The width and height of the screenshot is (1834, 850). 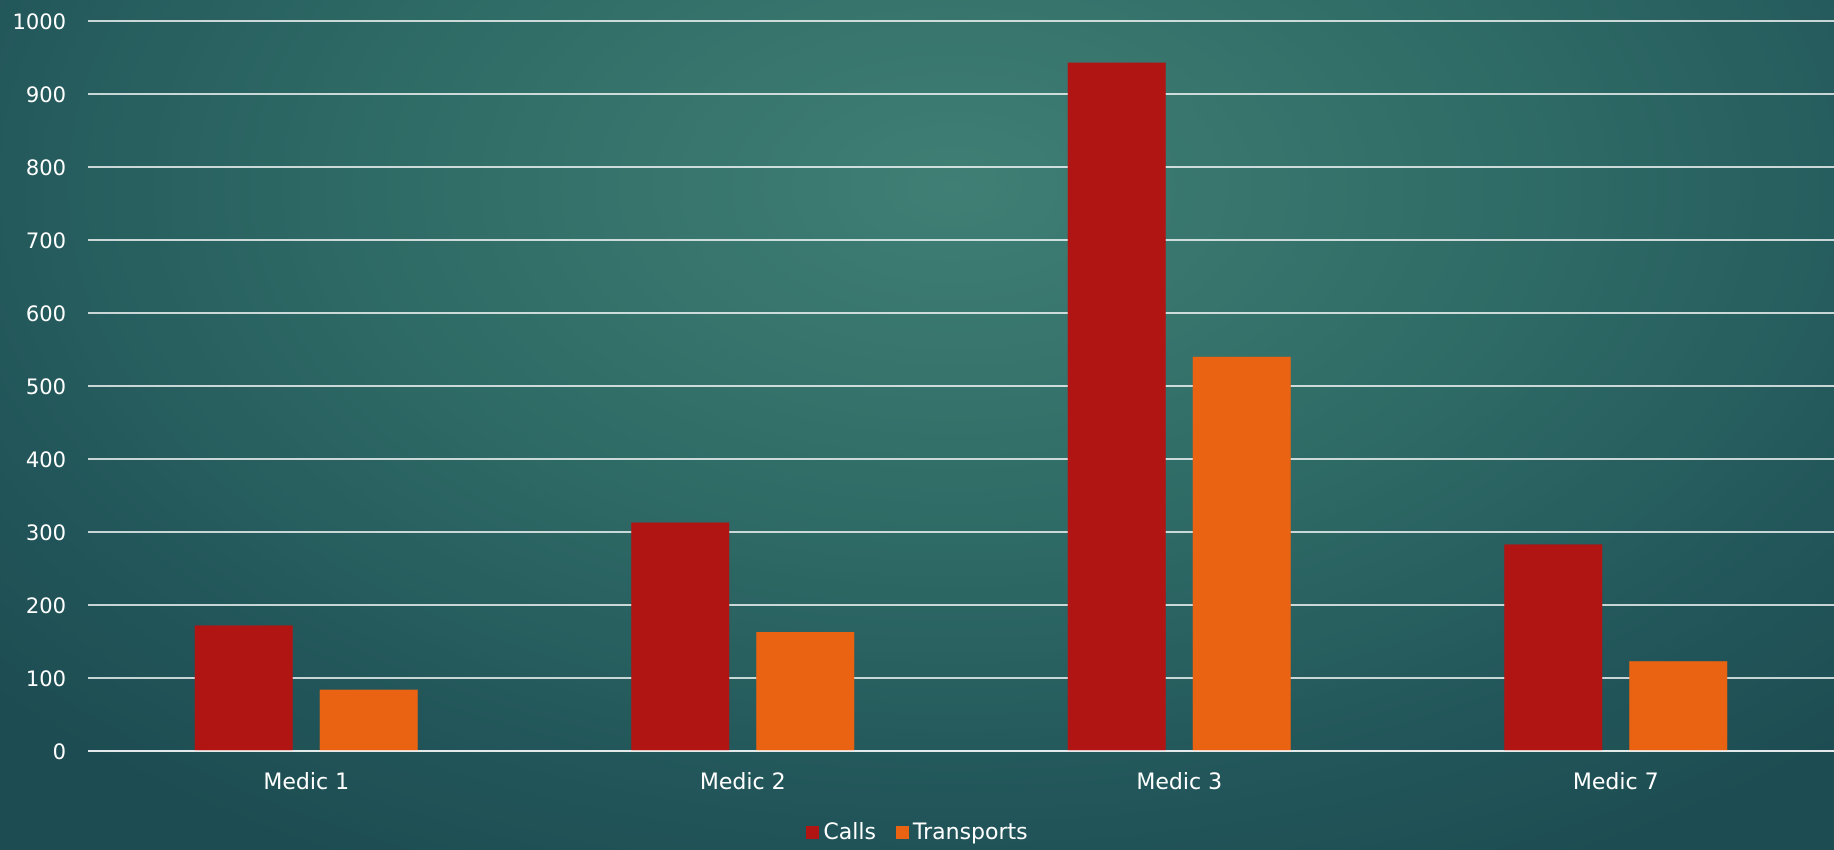 I want to click on x-tick-label-medic-7: Medic 7, so click(x=1616, y=782).